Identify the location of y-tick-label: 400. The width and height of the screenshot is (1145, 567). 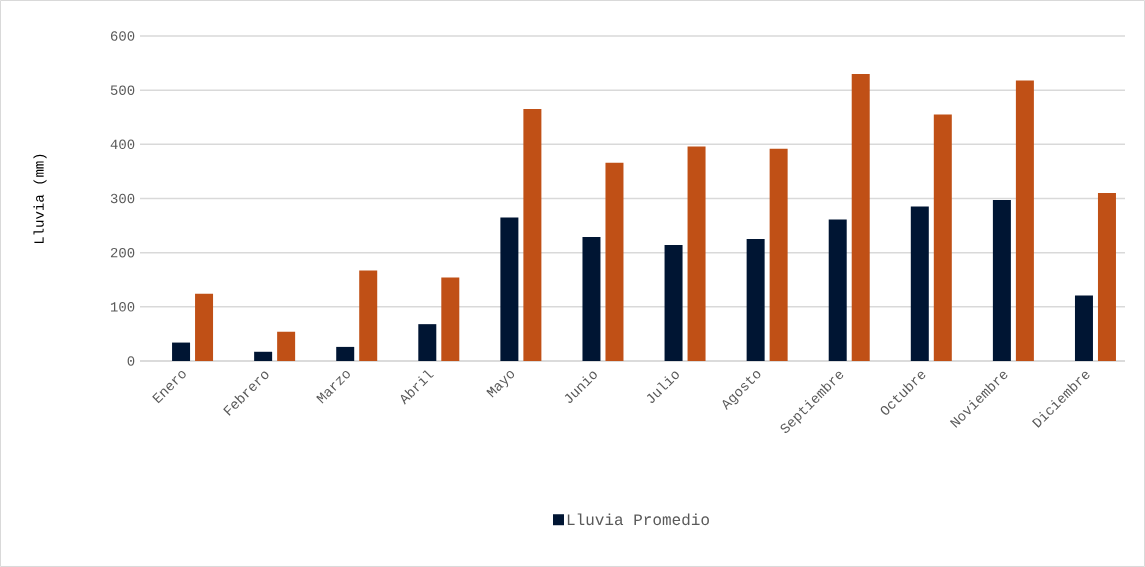
(122, 144).